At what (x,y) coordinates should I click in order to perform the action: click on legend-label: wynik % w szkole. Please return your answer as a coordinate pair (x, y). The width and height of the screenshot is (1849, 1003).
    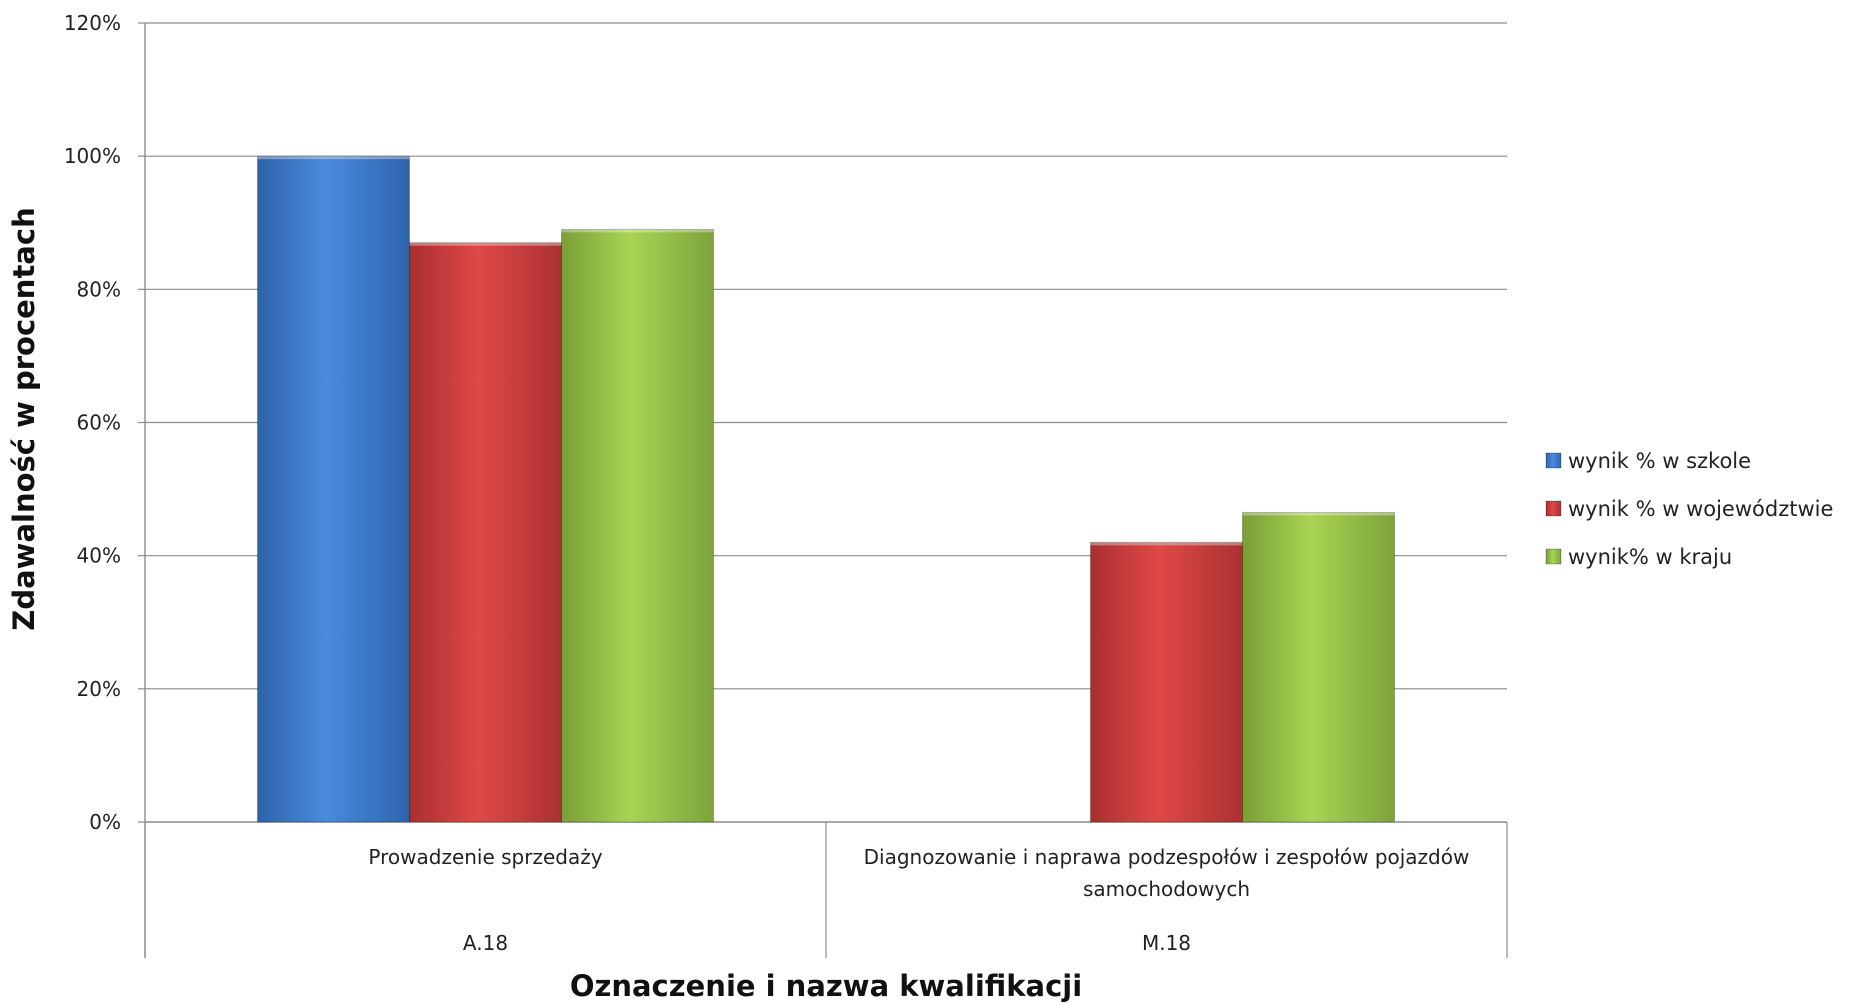
    Looking at the image, I should click on (1659, 461).